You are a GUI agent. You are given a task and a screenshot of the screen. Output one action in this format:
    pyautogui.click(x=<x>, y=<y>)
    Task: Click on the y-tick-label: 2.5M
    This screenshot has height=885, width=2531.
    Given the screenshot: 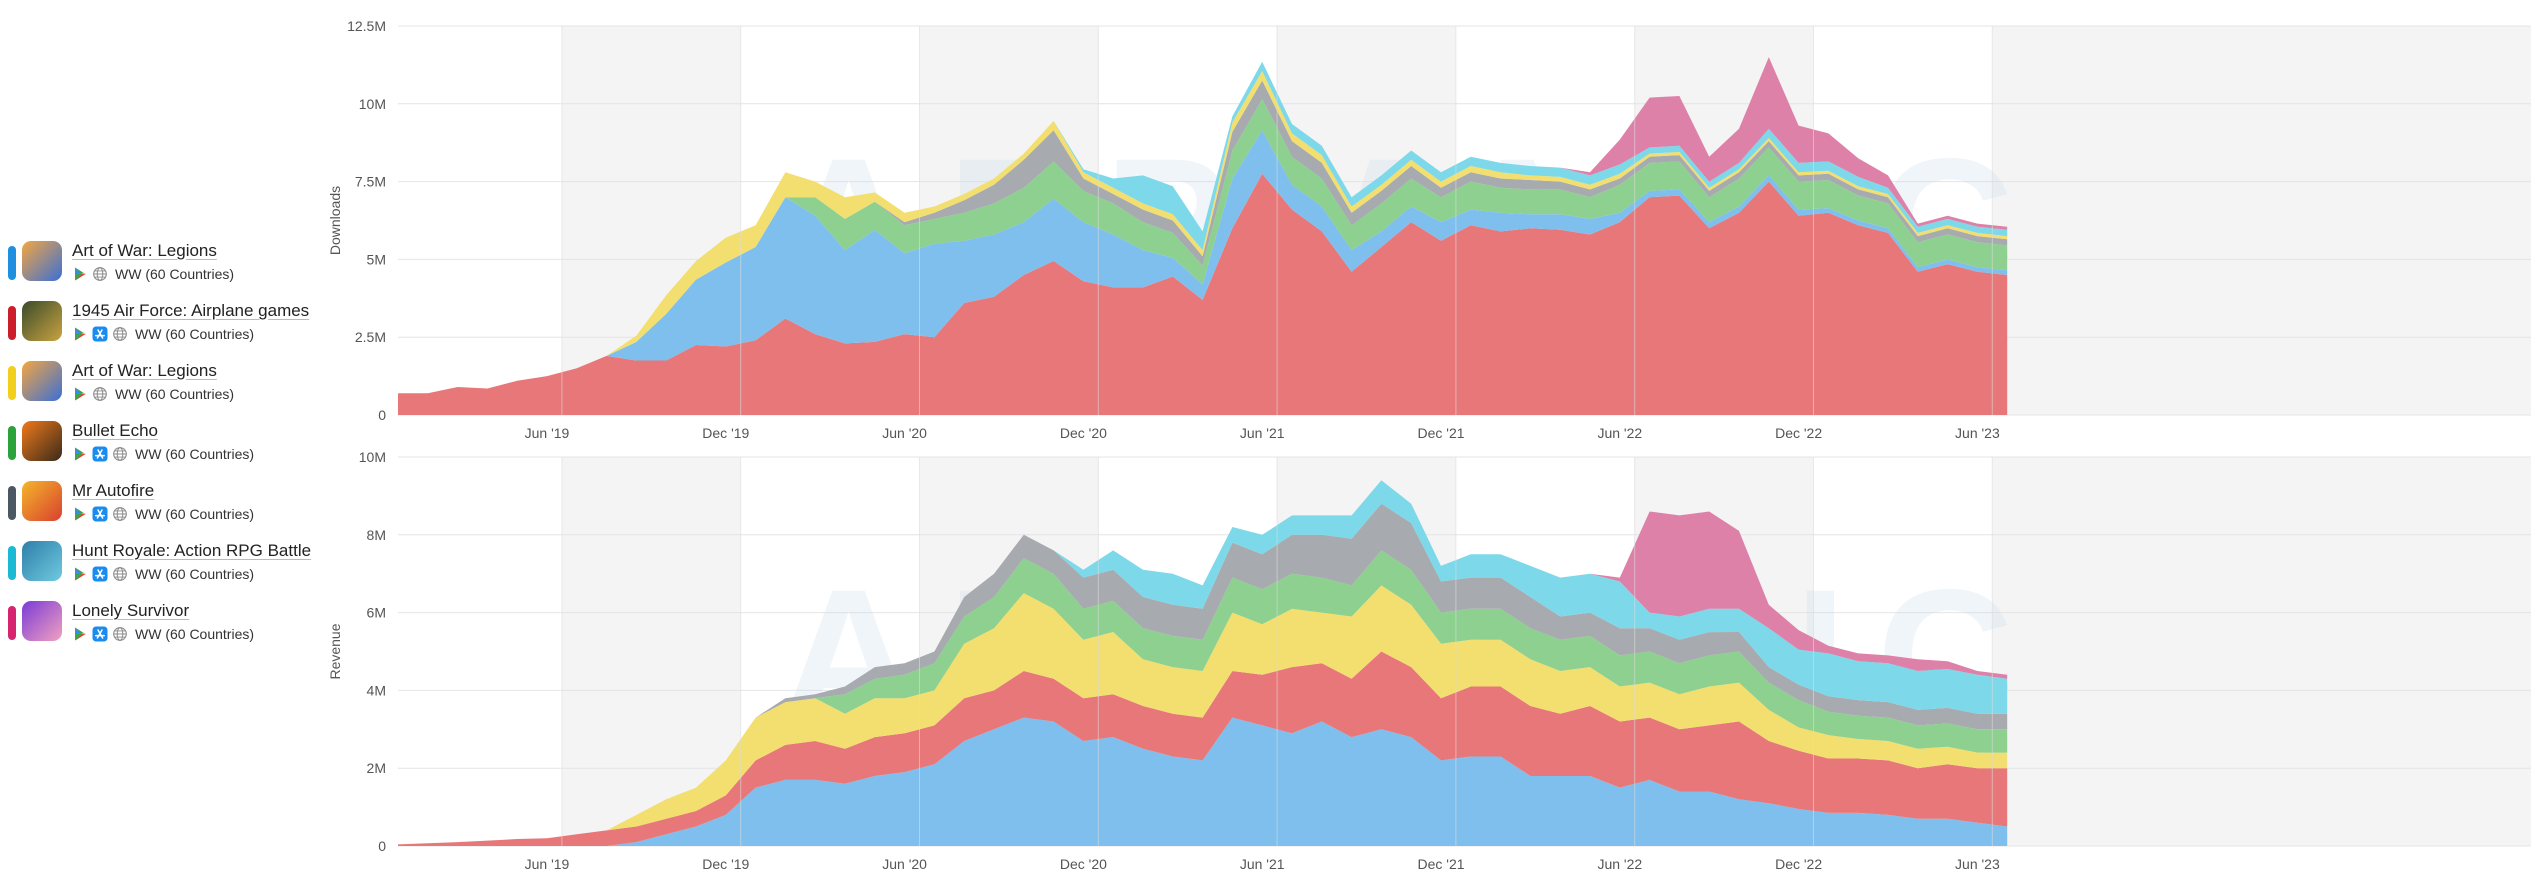 What is the action you would take?
    pyautogui.click(x=370, y=337)
    